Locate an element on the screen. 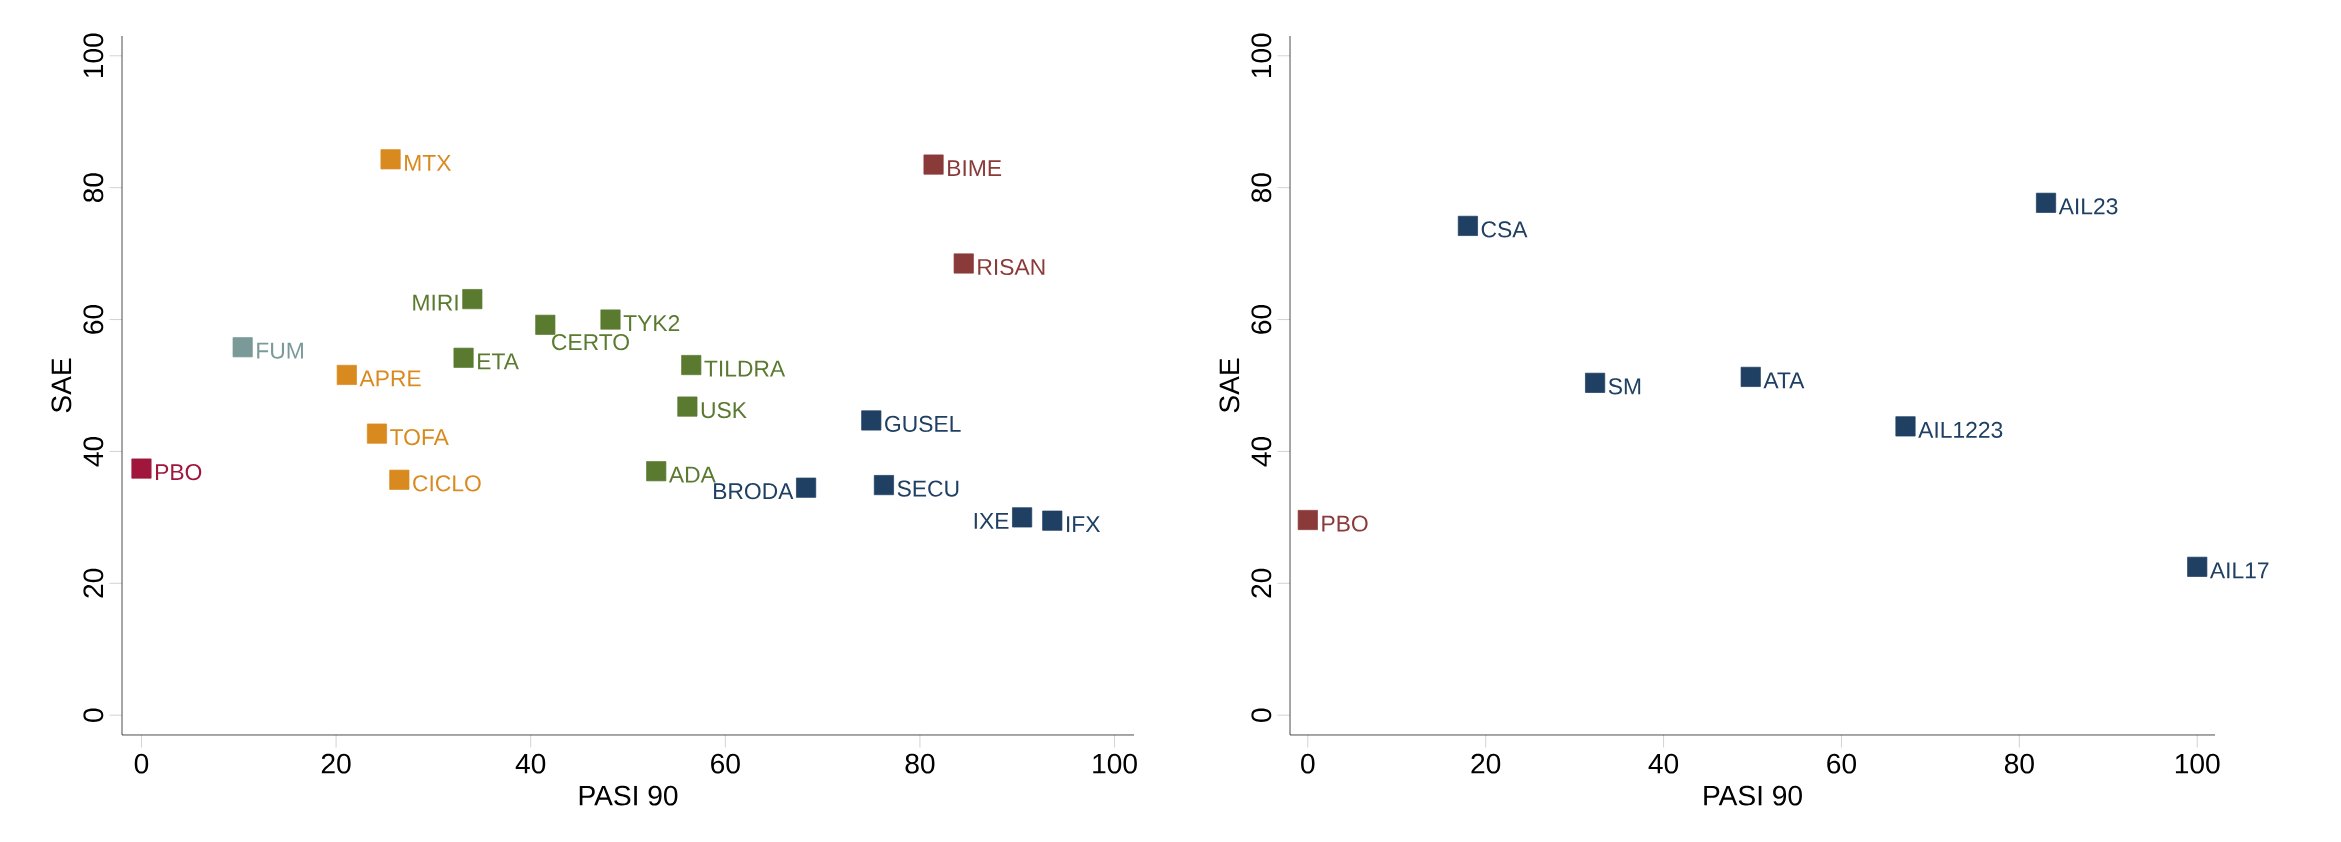 This screenshot has height=842, width=2341. series-label: MIRI is located at coordinates (435, 302).